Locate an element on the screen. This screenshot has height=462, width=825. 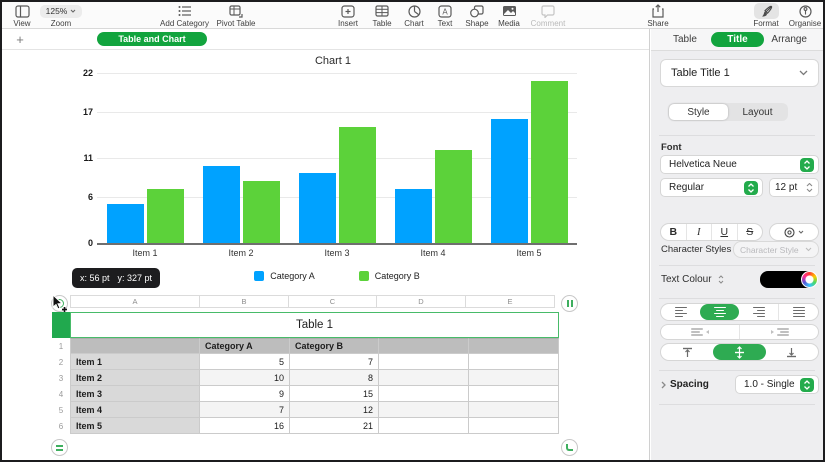
table-title-cell: Table 1 is located at coordinates (314, 325).